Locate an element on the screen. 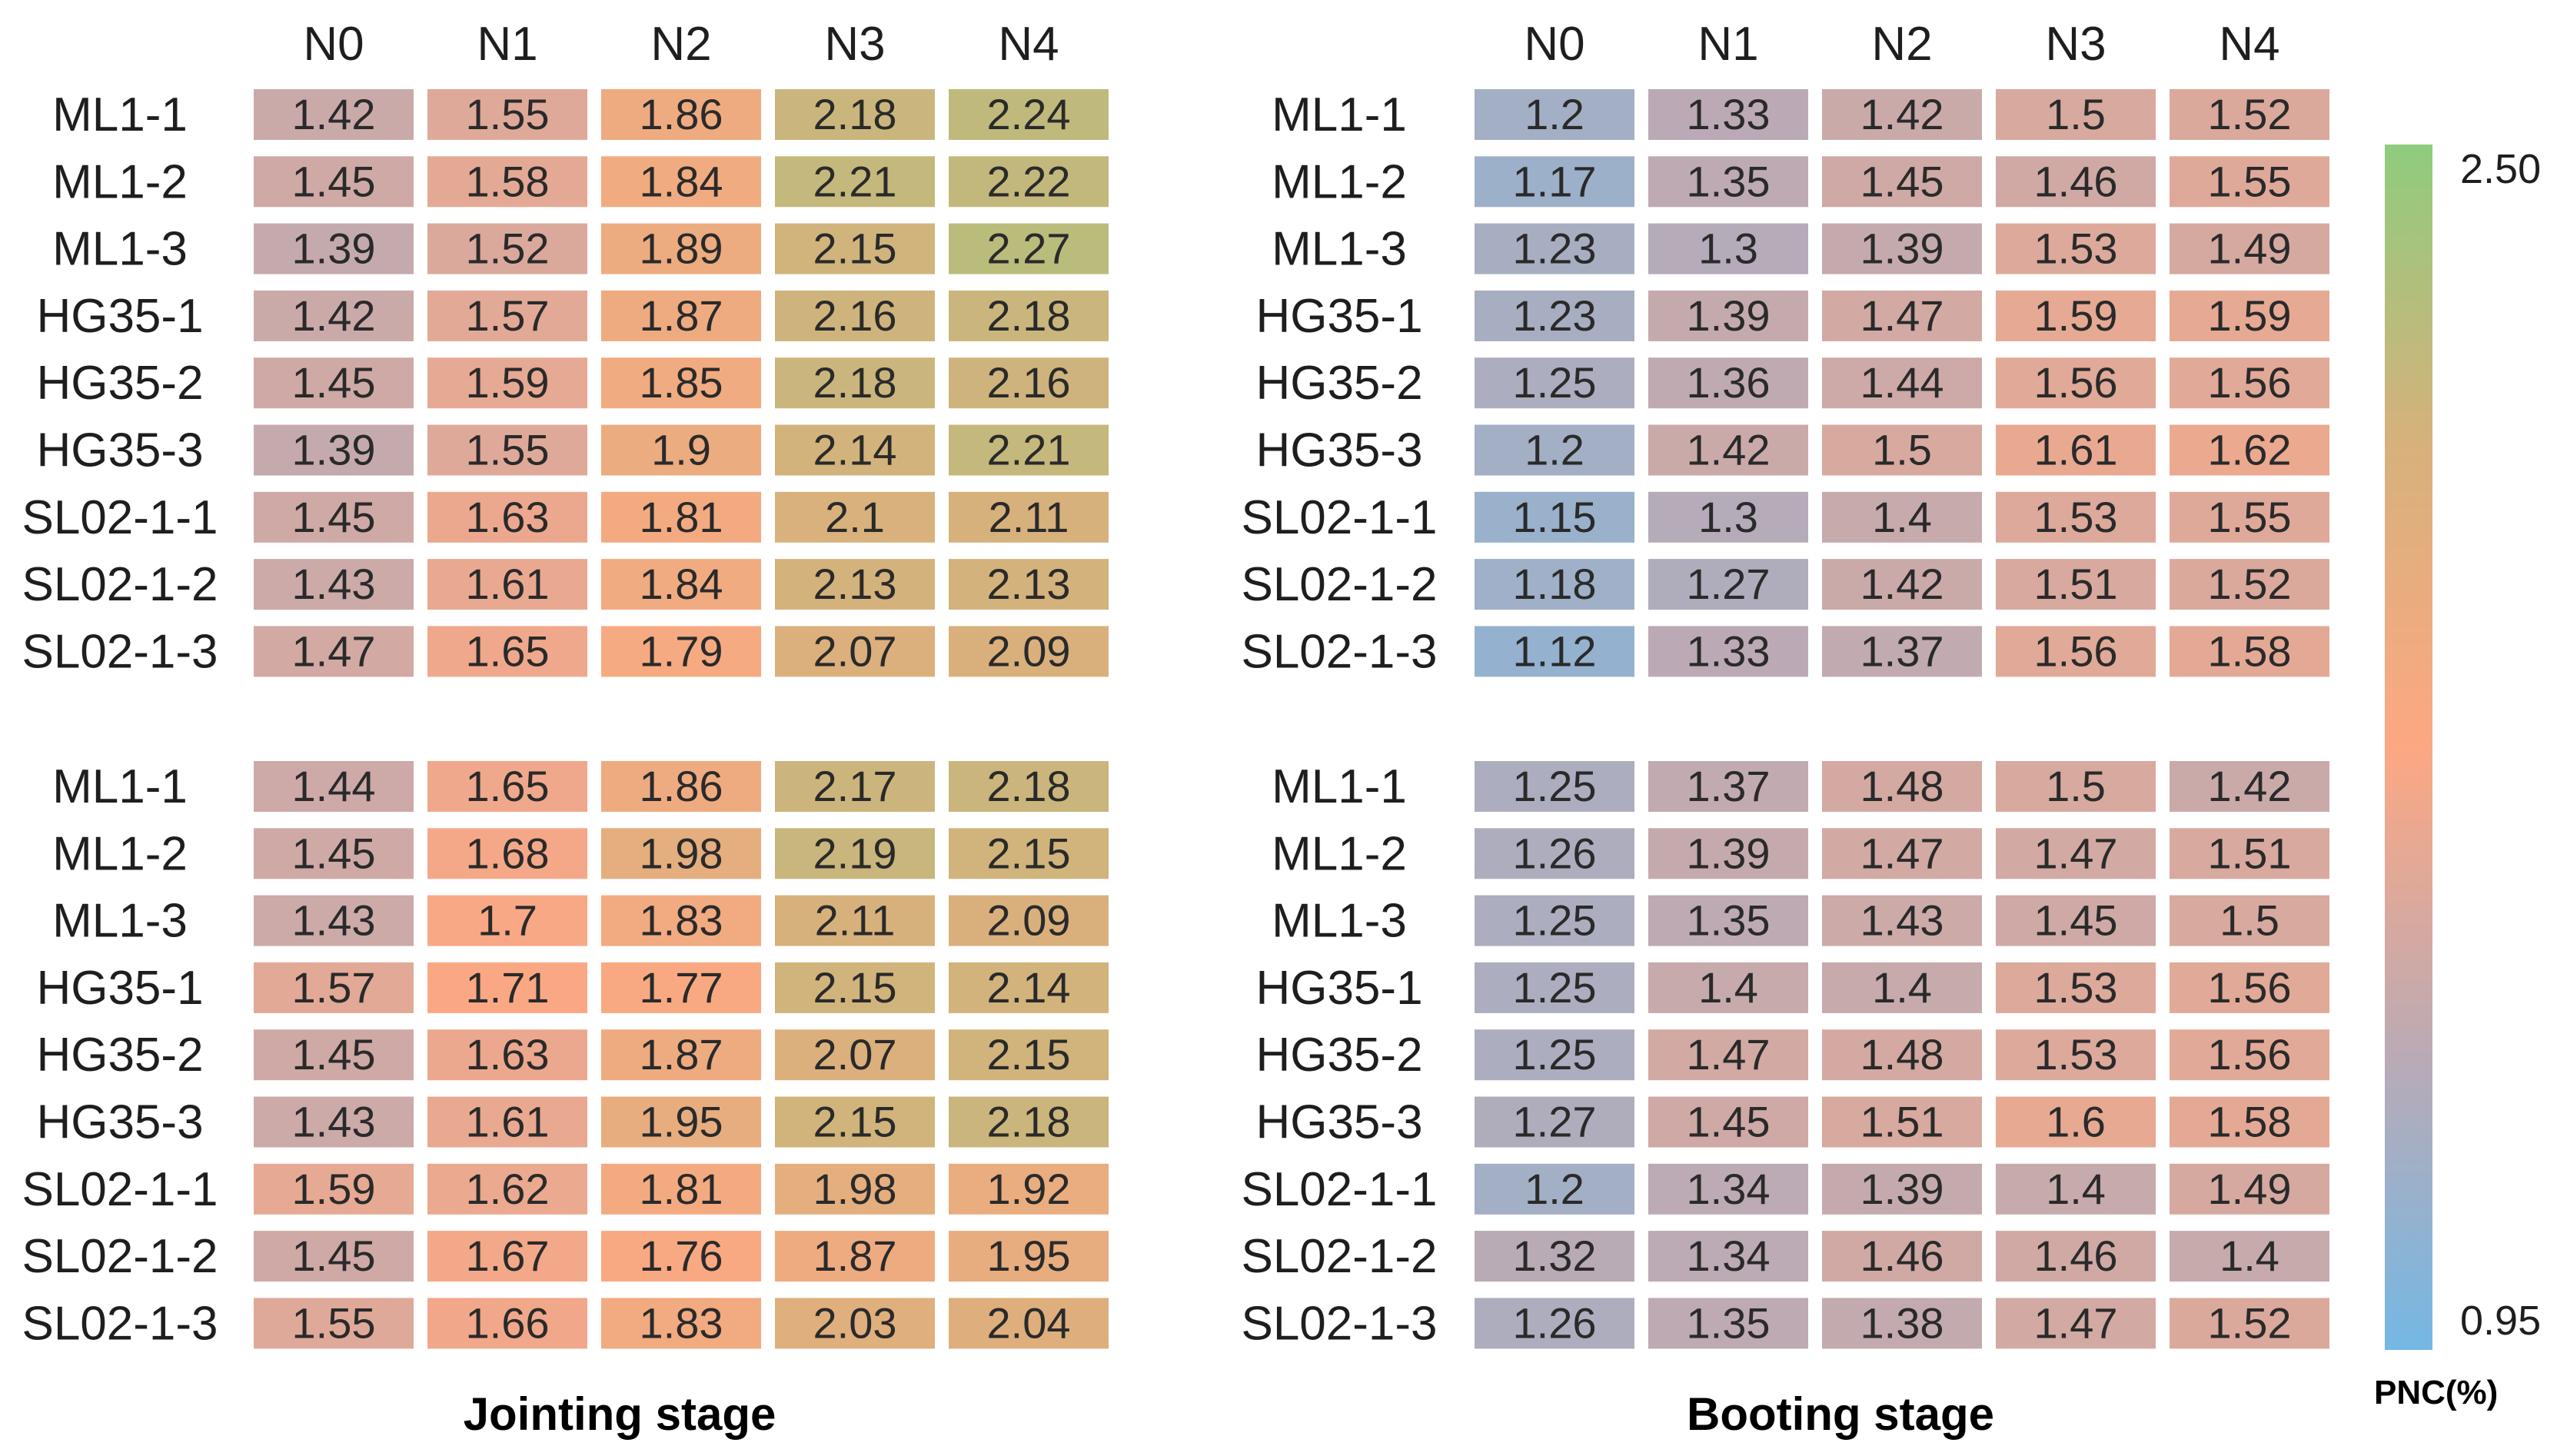 This screenshot has width=2557, height=1456. row-label: HG35-3 is located at coordinates (1338, 451).